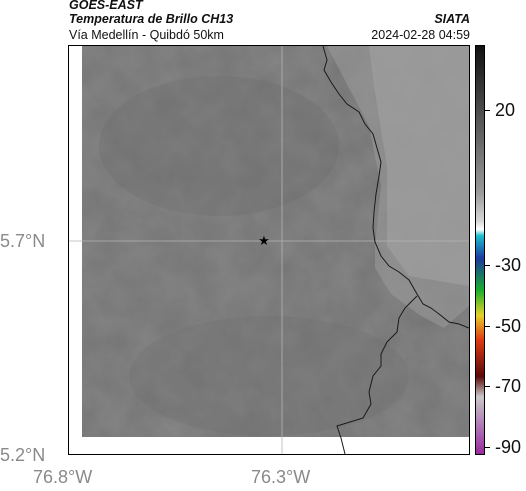 The image size is (526, 491). What do you see at coordinates (508, 326) in the screenshot?
I see `colorbar-label: -50` at bounding box center [508, 326].